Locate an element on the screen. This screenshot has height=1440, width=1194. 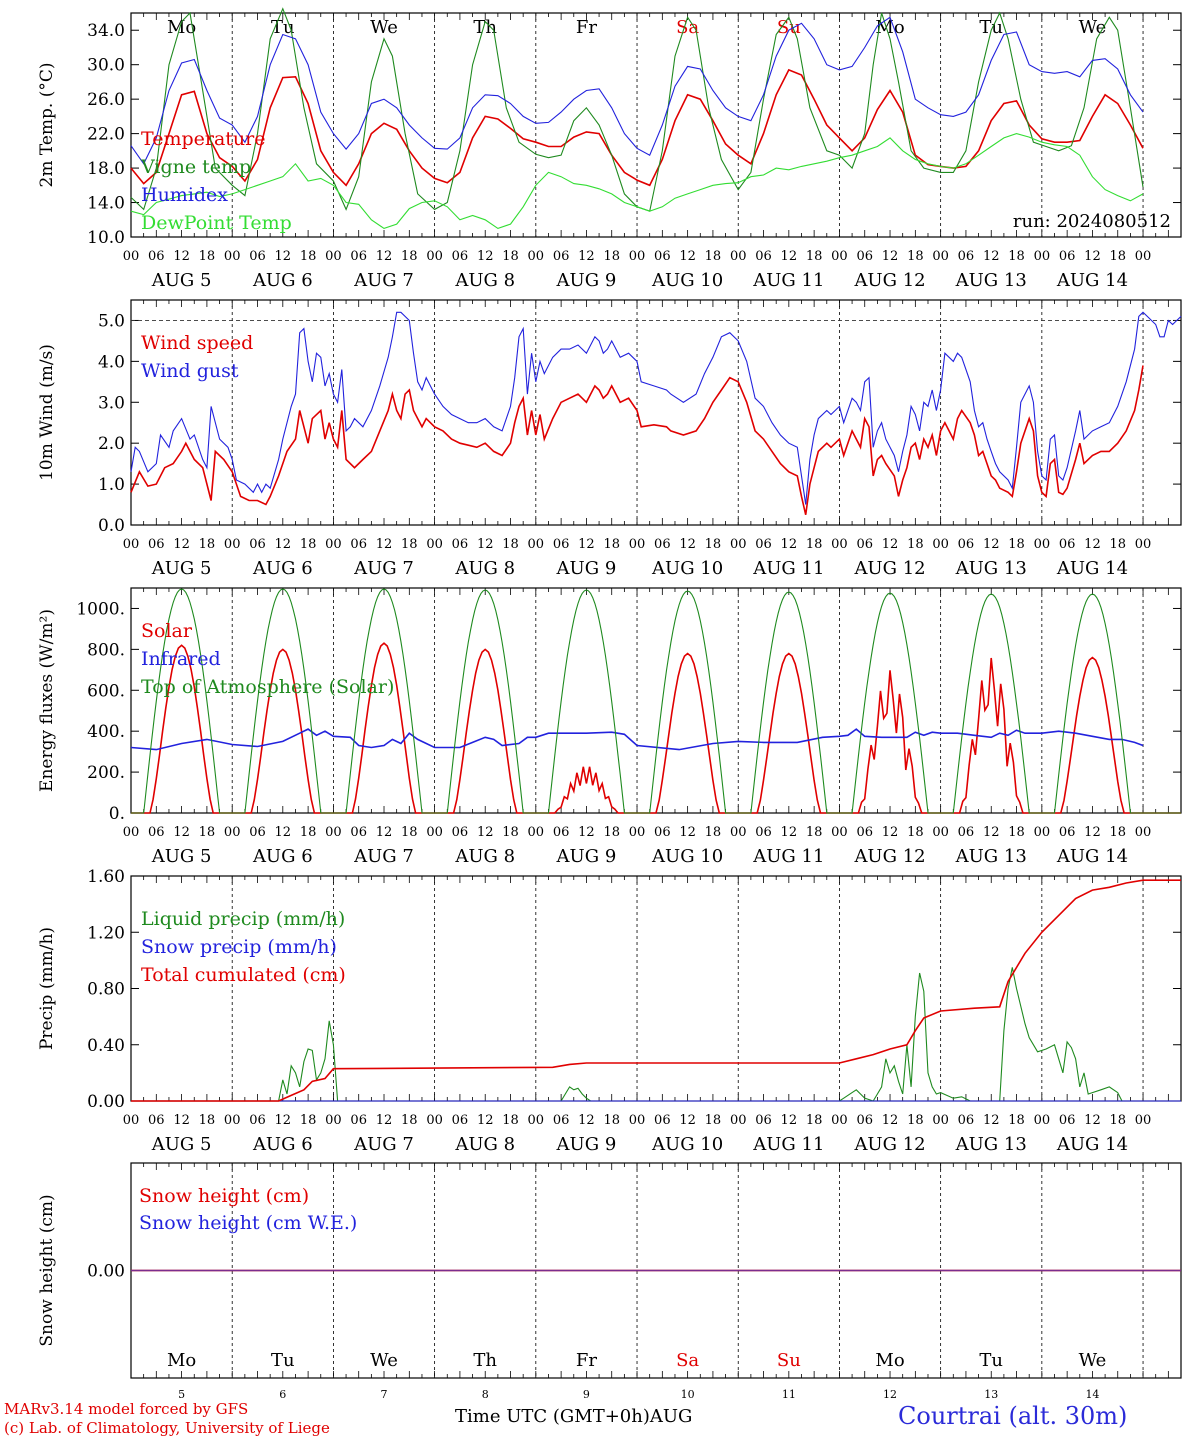
plot-frame is located at coordinates (656, 700).